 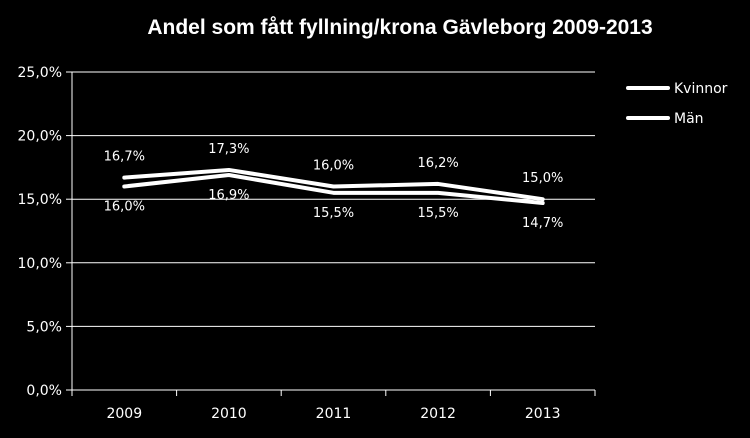 I want to click on x-tick-labels: 2009 2010 2011 2012 2013, so click(x=333, y=414).